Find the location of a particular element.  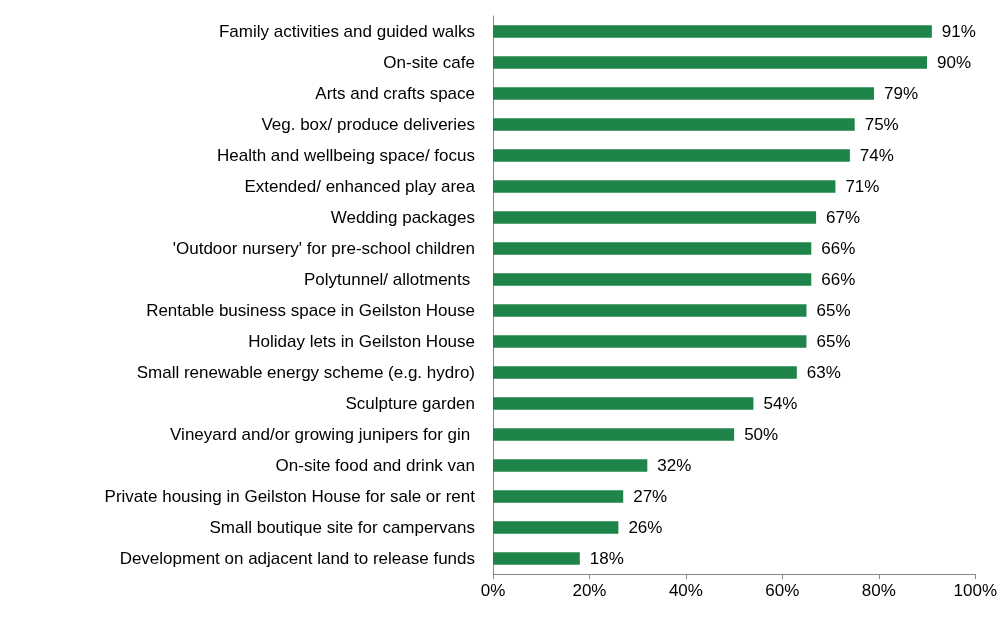

y-tick-label: On-site cafe is located at coordinates (429, 62).